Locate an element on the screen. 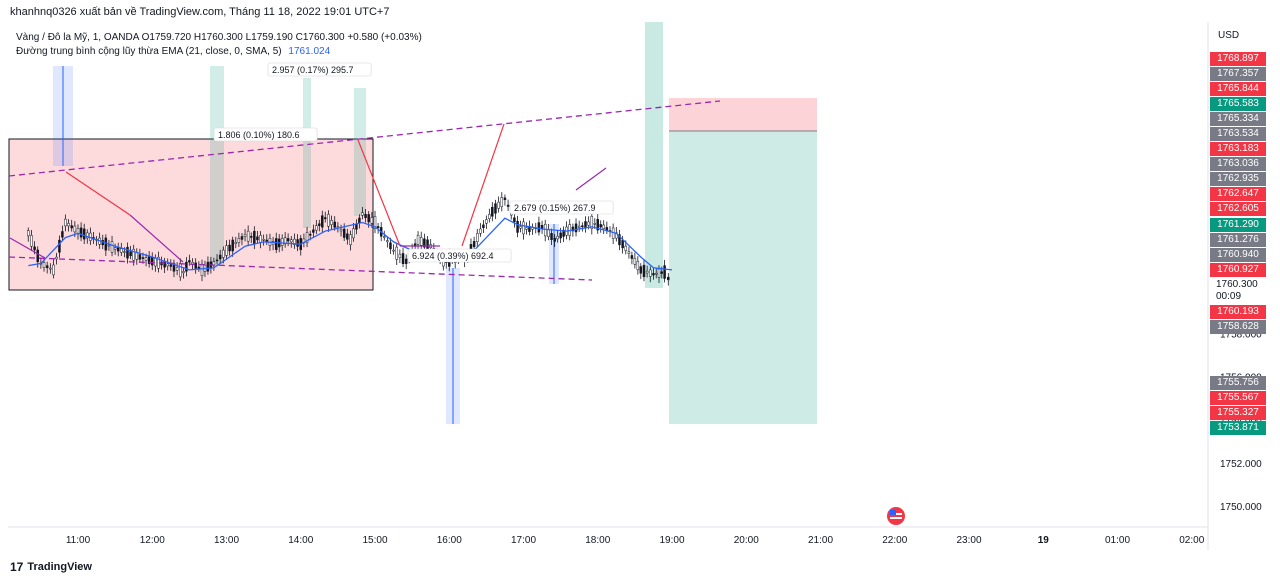  price-axis-label: 1755.567 is located at coordinates (1238, 398).